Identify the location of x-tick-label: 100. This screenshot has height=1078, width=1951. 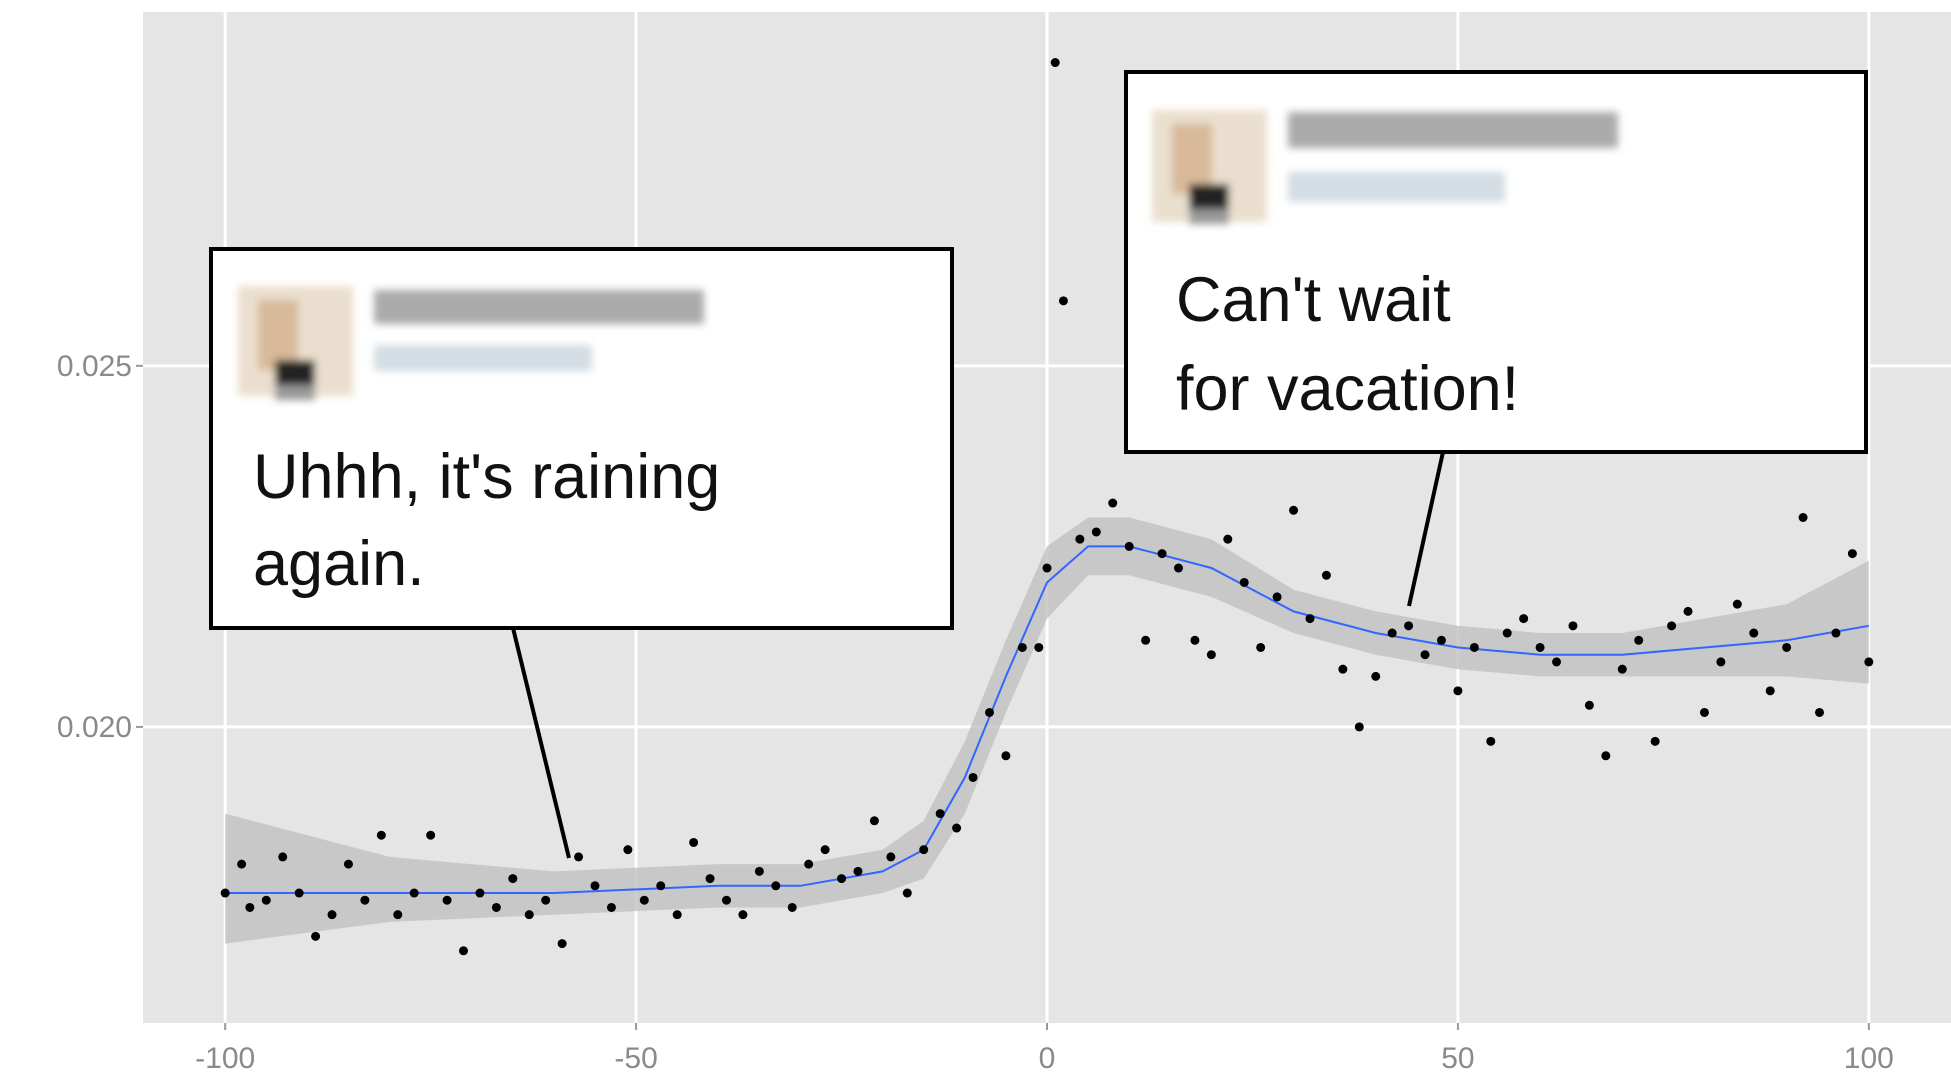
(1869, 1058).